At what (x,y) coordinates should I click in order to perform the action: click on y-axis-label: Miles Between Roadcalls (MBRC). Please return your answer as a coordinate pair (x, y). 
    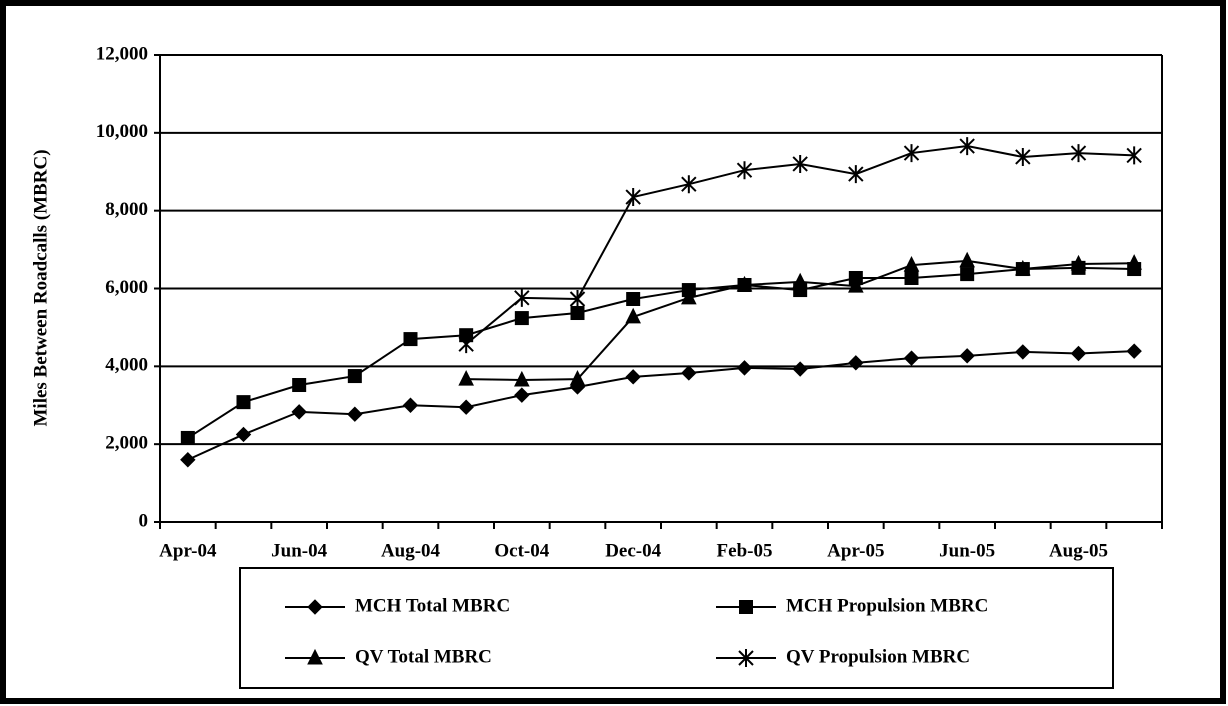
    Looking at the image, I should click on (40, 287).